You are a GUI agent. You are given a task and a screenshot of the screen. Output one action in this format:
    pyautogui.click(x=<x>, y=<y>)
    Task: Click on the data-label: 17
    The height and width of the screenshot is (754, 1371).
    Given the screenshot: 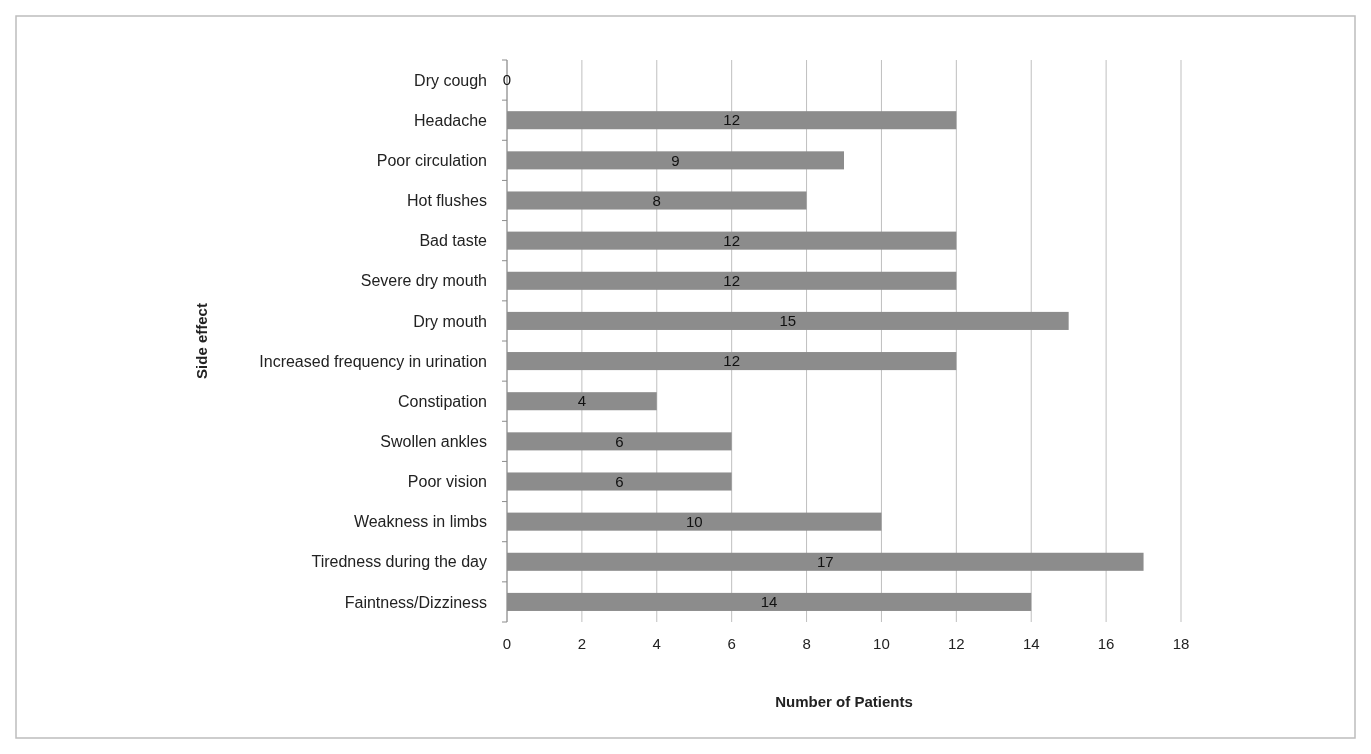 What is the action you would take?
    pyautogui.click(x=825, y=562)
    